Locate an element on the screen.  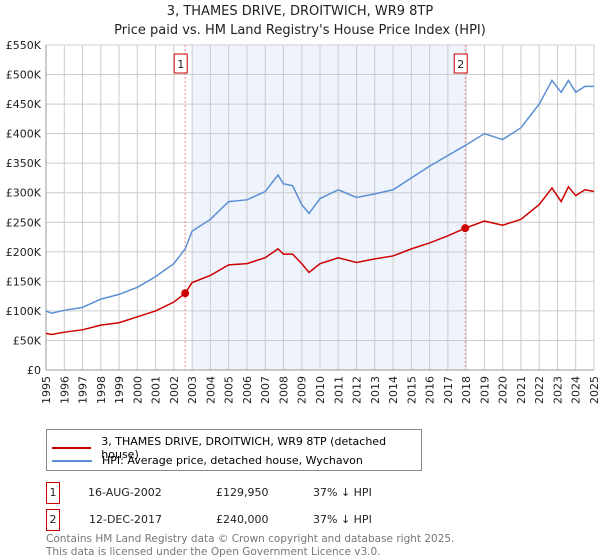
marker-badge: 1 is located at coordinates (53, 493).